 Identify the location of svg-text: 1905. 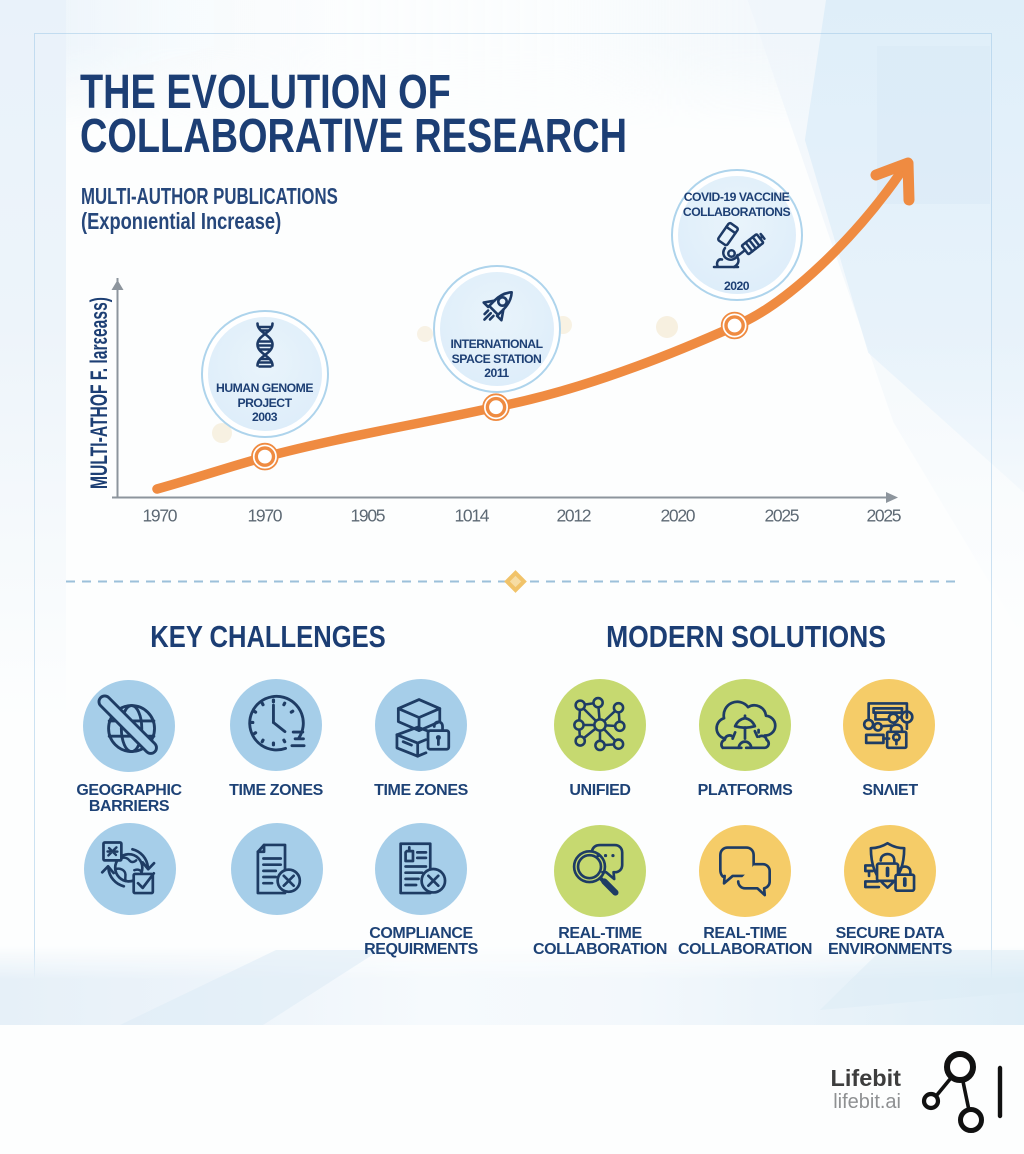
(368, 516).